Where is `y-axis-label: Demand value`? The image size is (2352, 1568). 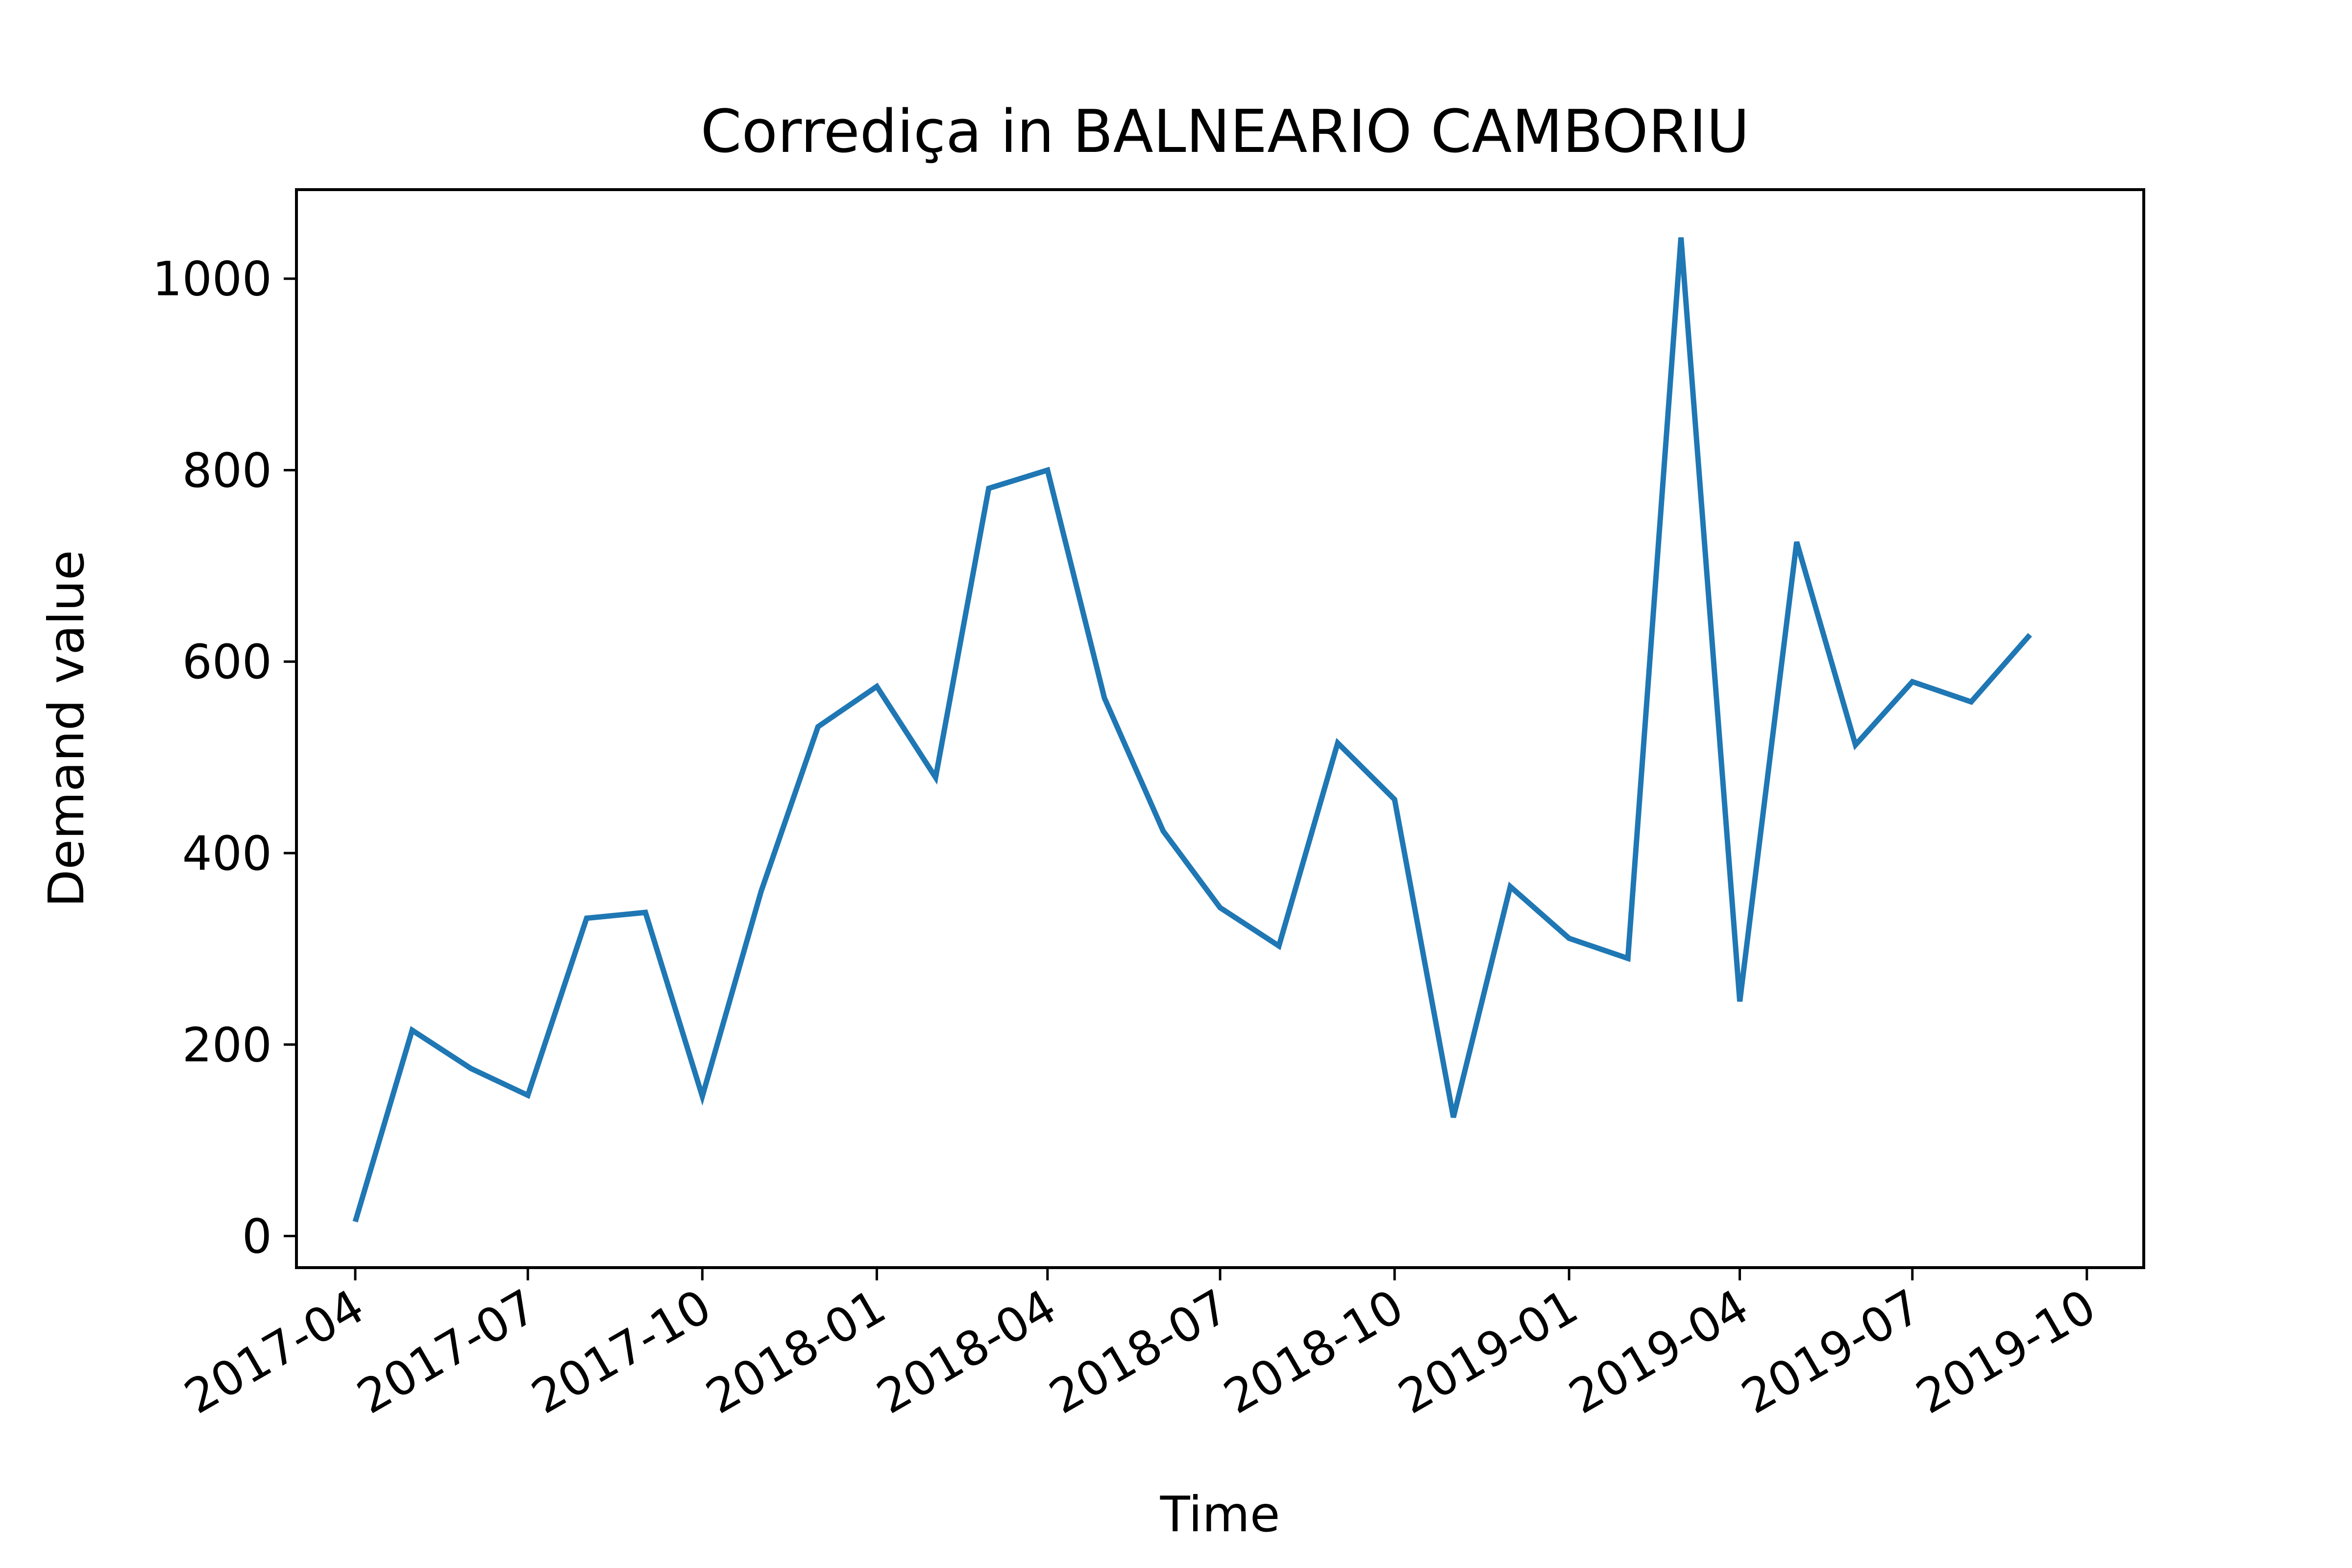 y-axis-label: Demand value is located at coordinates (66, 728).